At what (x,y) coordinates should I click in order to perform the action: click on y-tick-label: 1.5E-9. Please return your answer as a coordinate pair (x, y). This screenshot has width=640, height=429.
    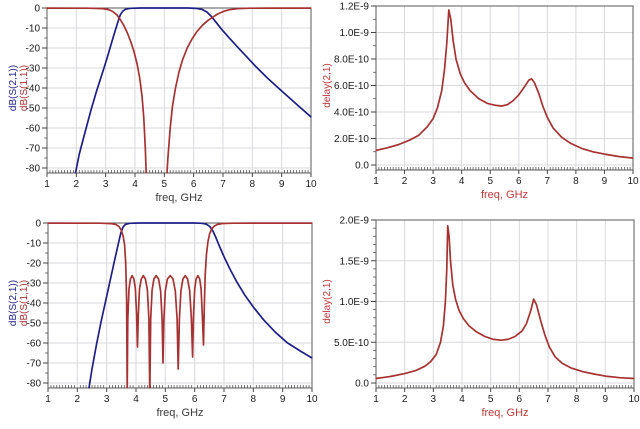
    Looking at the image, I should click on (355, 261).